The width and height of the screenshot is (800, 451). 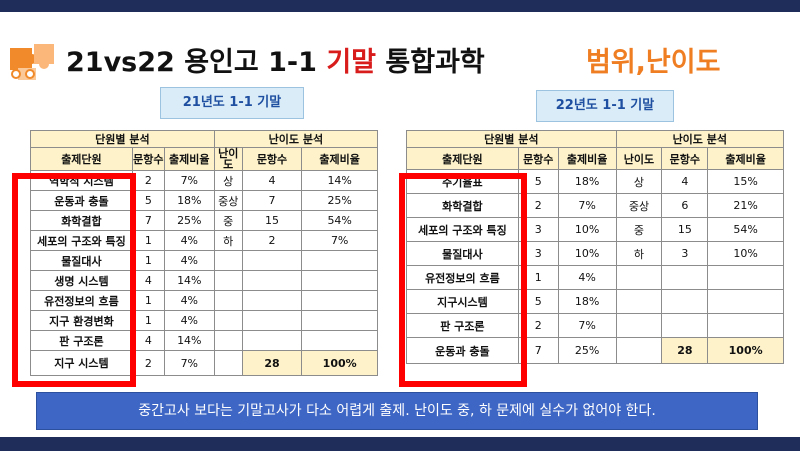 What do you see at coordinates (745, 253) in the screenshot?
I see `cell-dratio: 10%` at bounding box center [745, 253].